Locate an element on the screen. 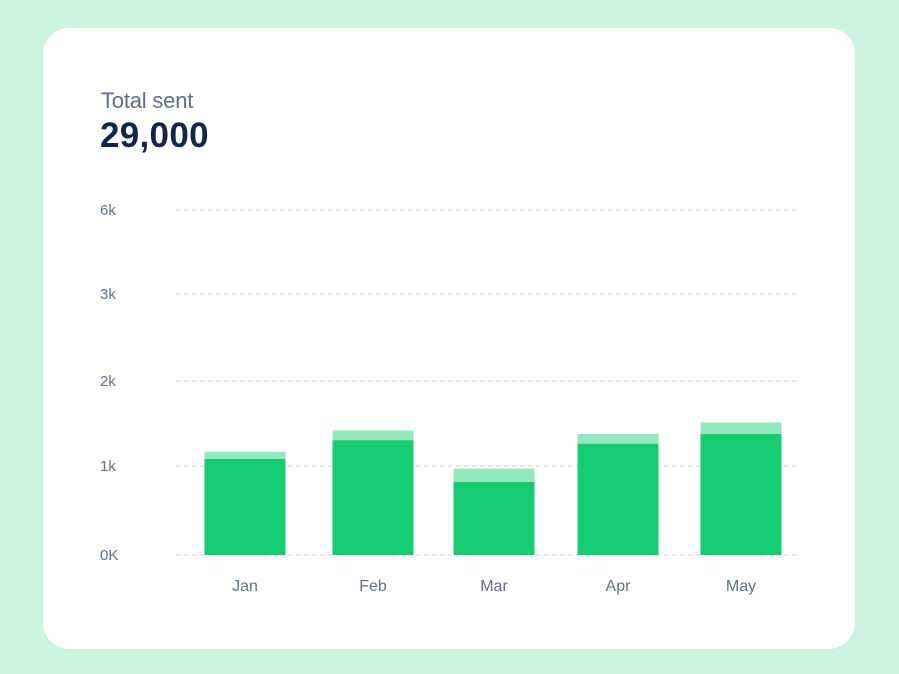 The image size is (899, 674). bar-primary-may is located at coordinates (741, 494).